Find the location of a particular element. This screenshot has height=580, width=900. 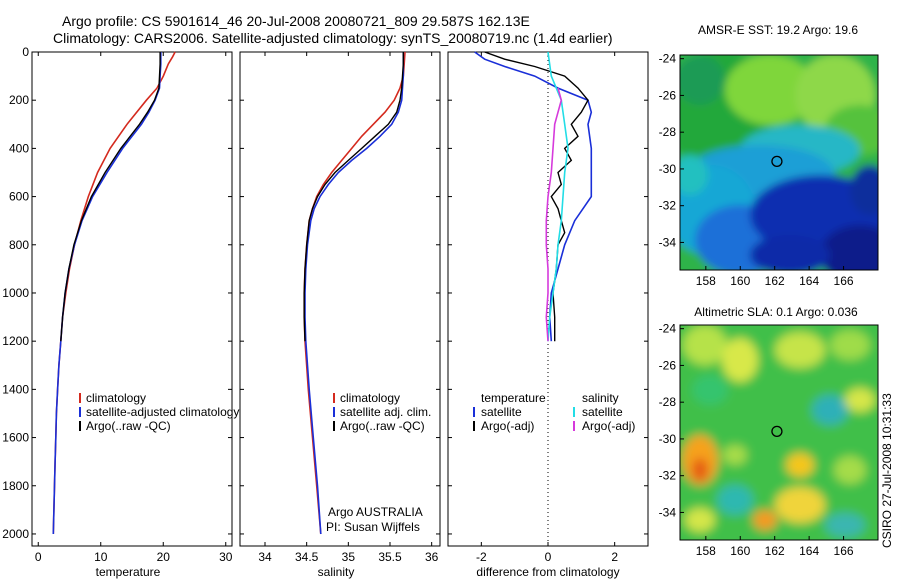

salinity-annotation-line2: PI: Susan Wijffels is located at coordinates (373, 527).